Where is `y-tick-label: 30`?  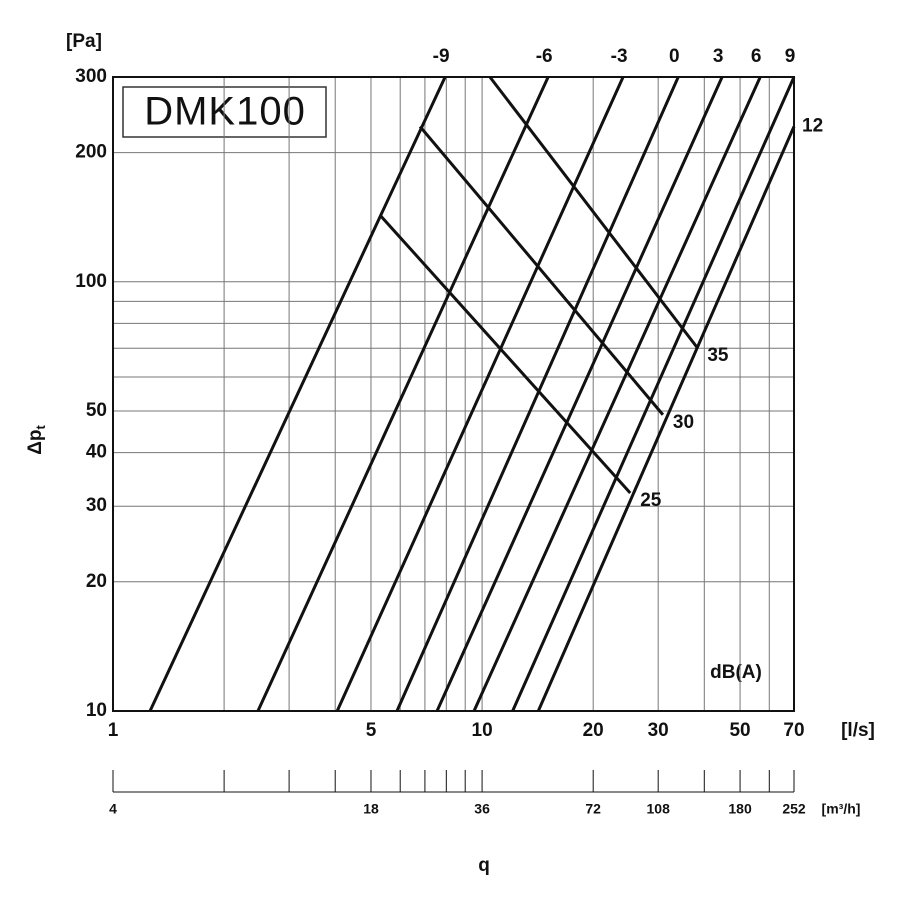
y-tick-label: 30 is located at coordinates (96, 505).